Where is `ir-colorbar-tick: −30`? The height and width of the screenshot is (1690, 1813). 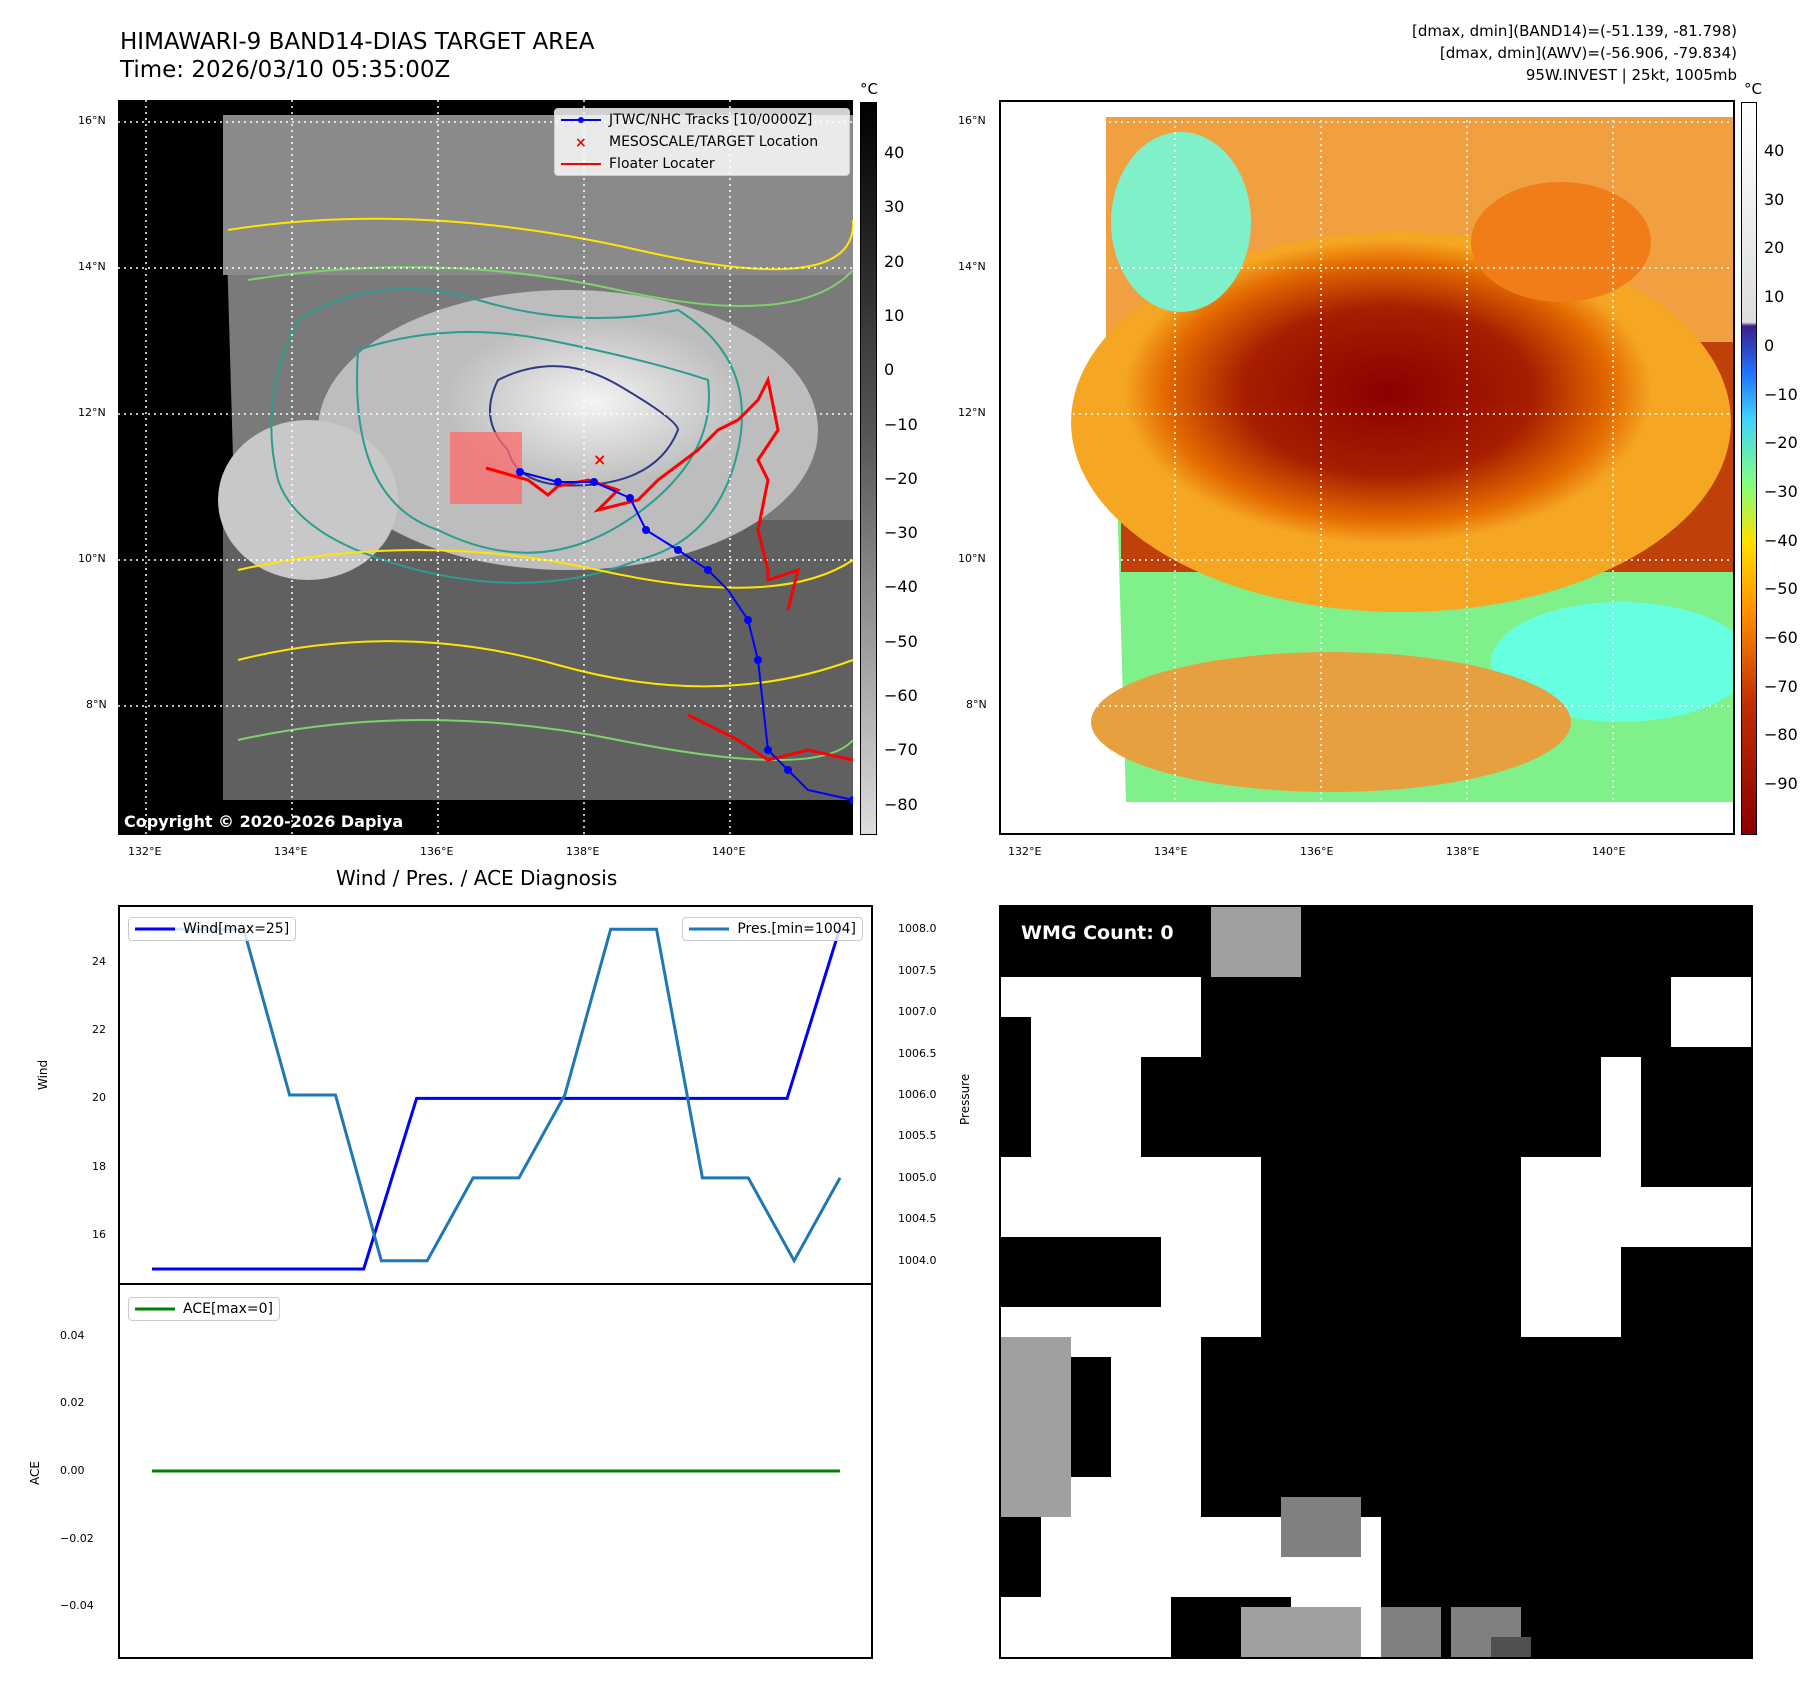 ir-colorbar-tick: −30 is located at coordinates (901, 533).